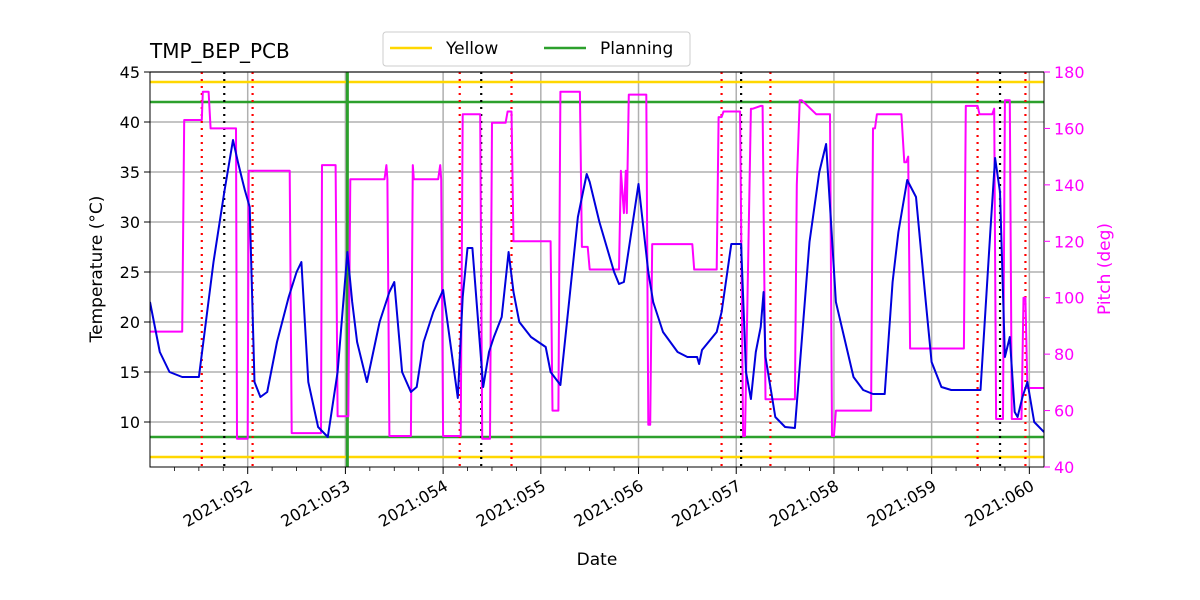 The height and width of the screenshot is (600, 1200). What do you see at coordinates (1069, 128) in the screenshot?
I see `y2-tick-label: 160` at bounding box center [1069, 128].